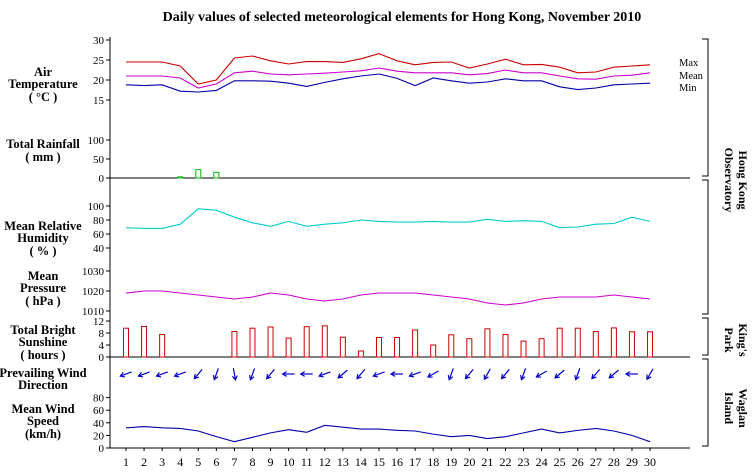 The width and height of the screenshot is (756, 474). Describe the element at coordinates (271, 462) in the screenshot. I see `x-tick-label-9: 9` at that location.